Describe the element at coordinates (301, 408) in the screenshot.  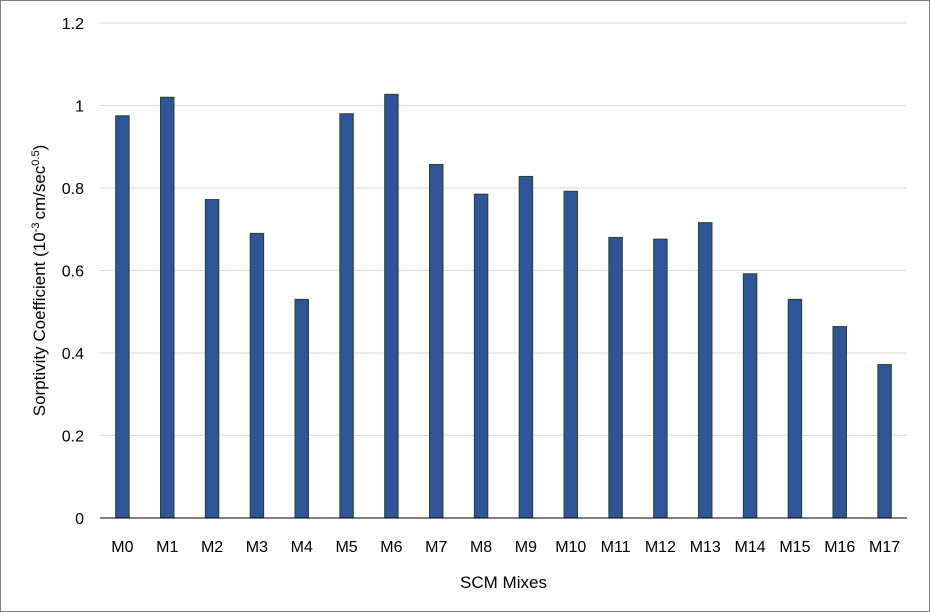
I see `bar-m4` at that location.